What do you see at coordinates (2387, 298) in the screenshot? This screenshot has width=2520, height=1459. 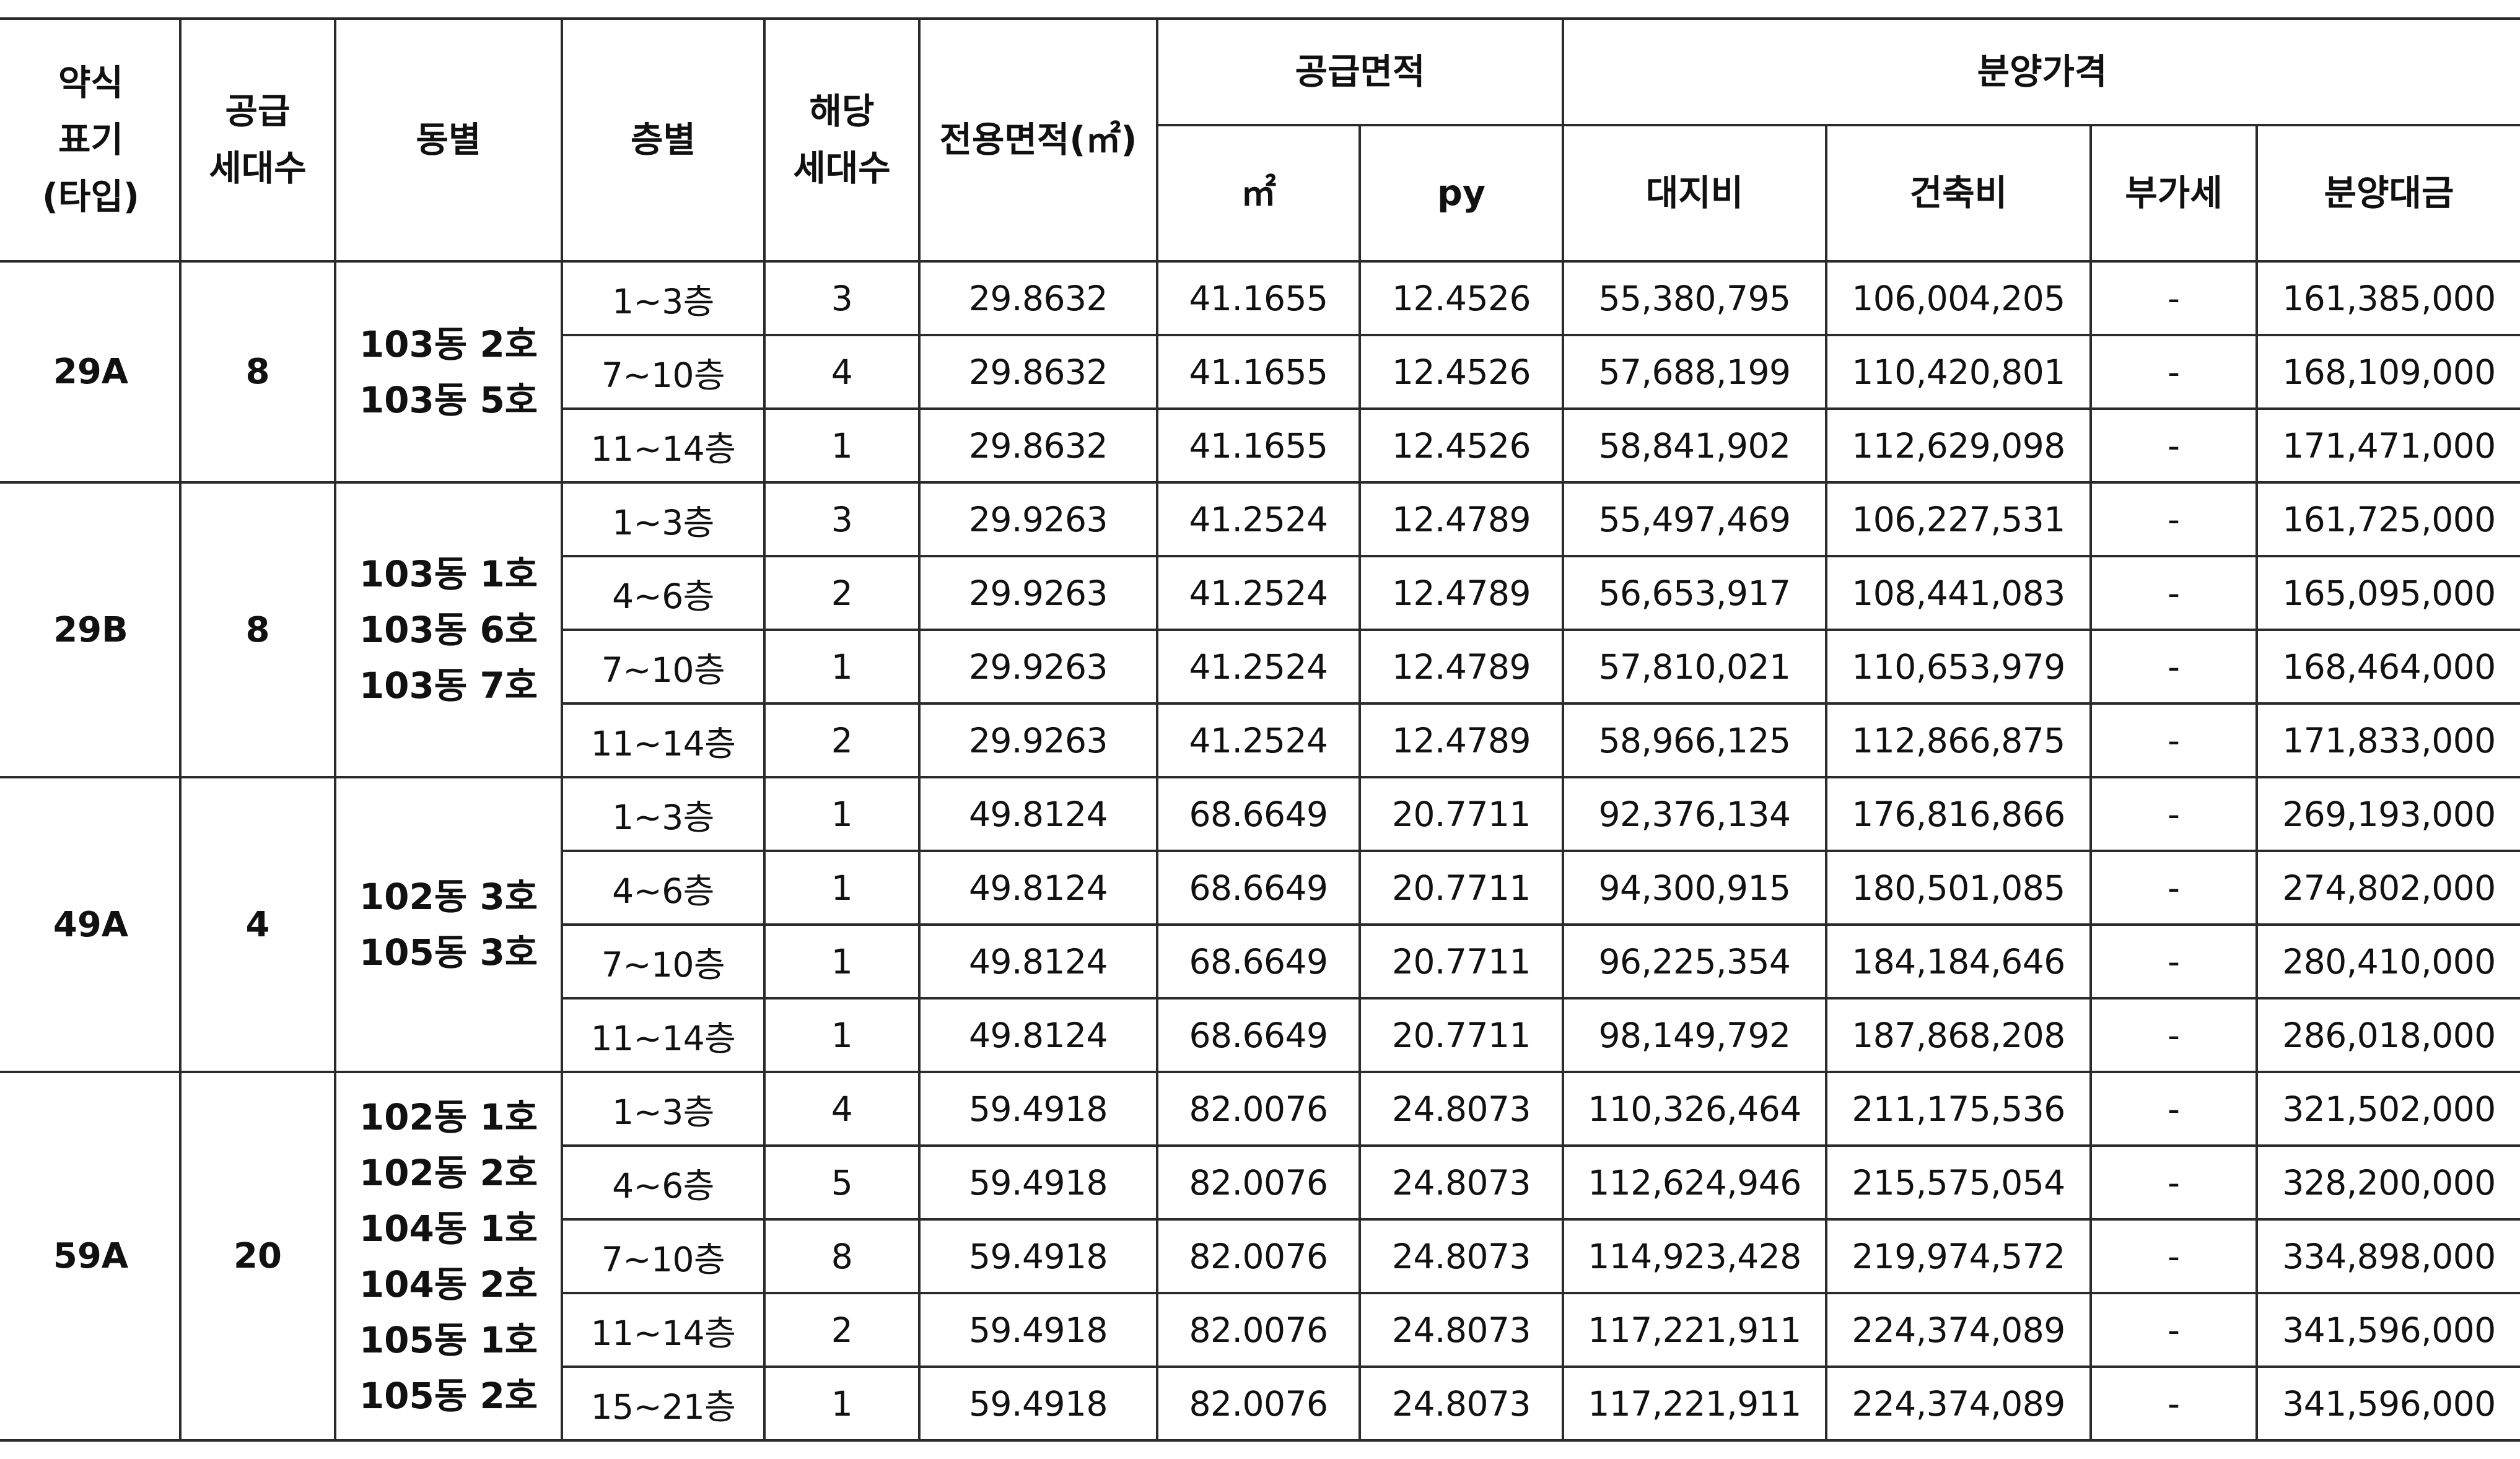 I see `total-price-cell: 161,385,000` at bounding box center [2387, 298].